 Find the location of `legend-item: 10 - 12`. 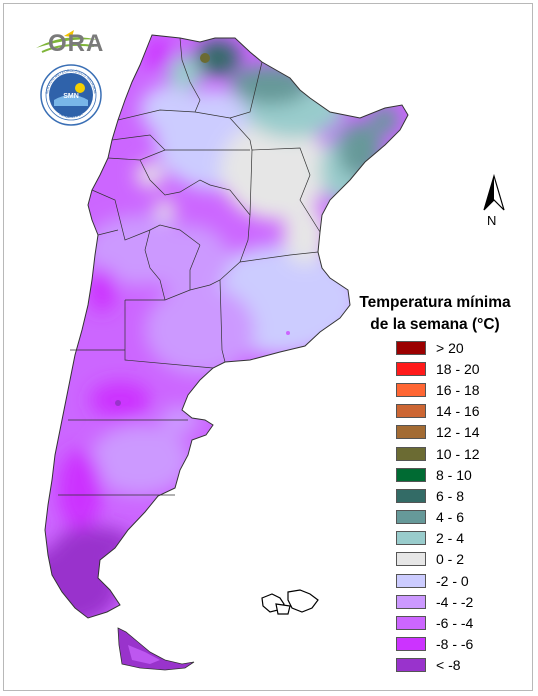

legend-item: 10 - 12 is located at coordinates (438, 453).